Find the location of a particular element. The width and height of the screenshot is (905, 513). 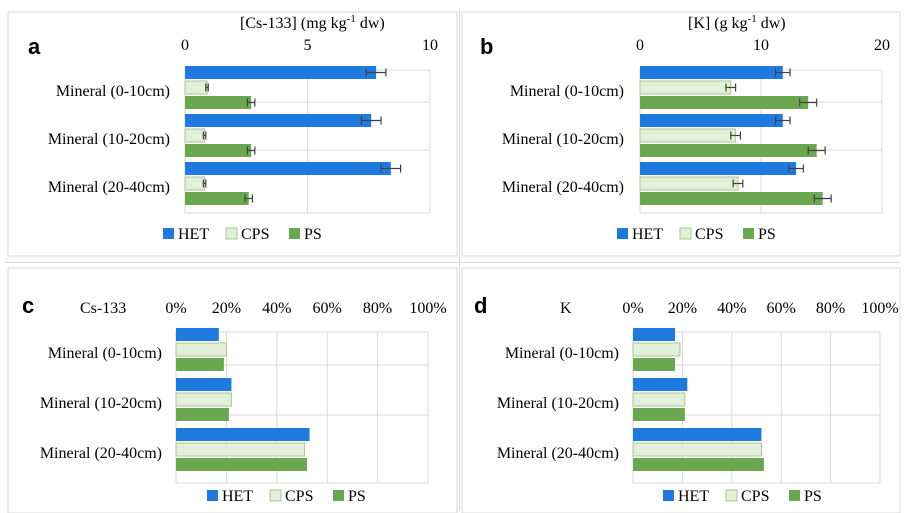

vertical-divider is located at coordinates (459, 260).